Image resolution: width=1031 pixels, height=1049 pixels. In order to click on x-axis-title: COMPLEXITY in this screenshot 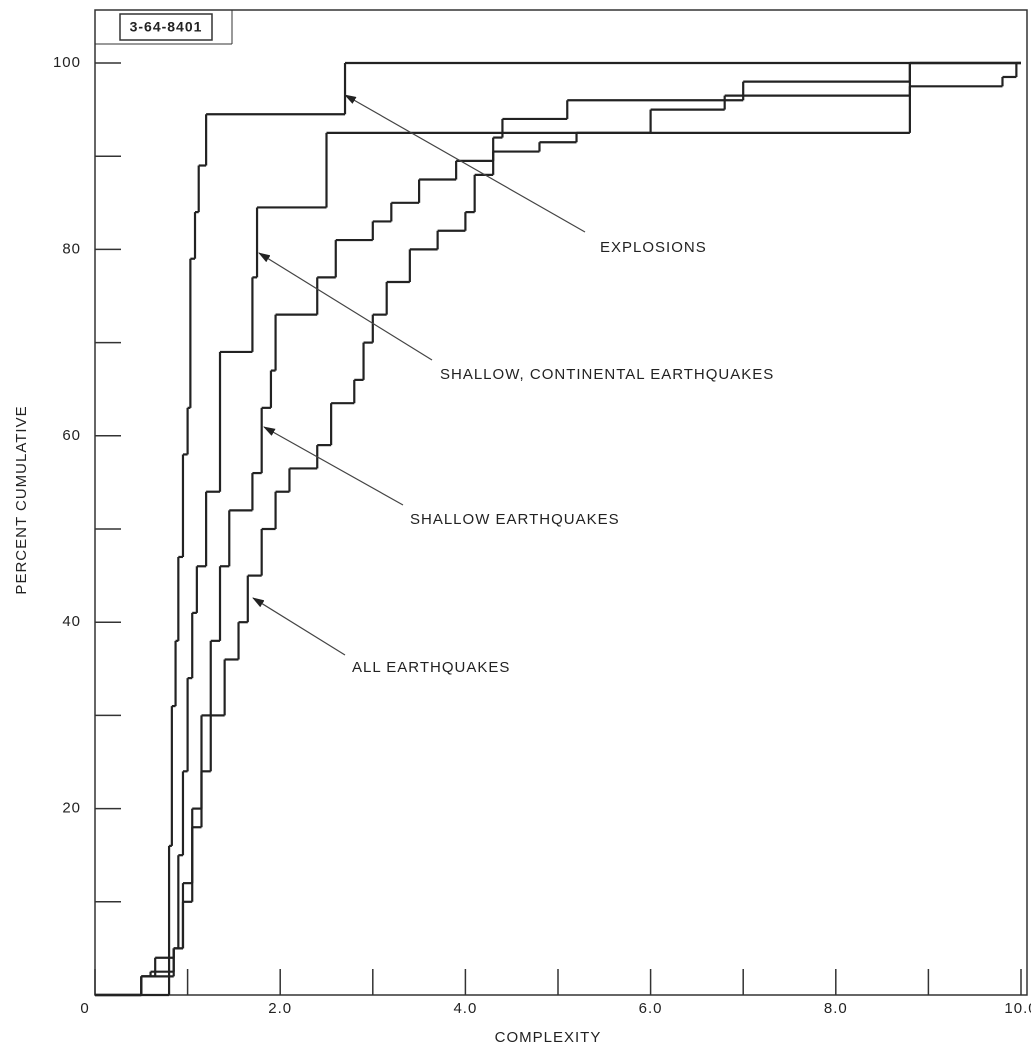, I will do `click(548, 1037)`.